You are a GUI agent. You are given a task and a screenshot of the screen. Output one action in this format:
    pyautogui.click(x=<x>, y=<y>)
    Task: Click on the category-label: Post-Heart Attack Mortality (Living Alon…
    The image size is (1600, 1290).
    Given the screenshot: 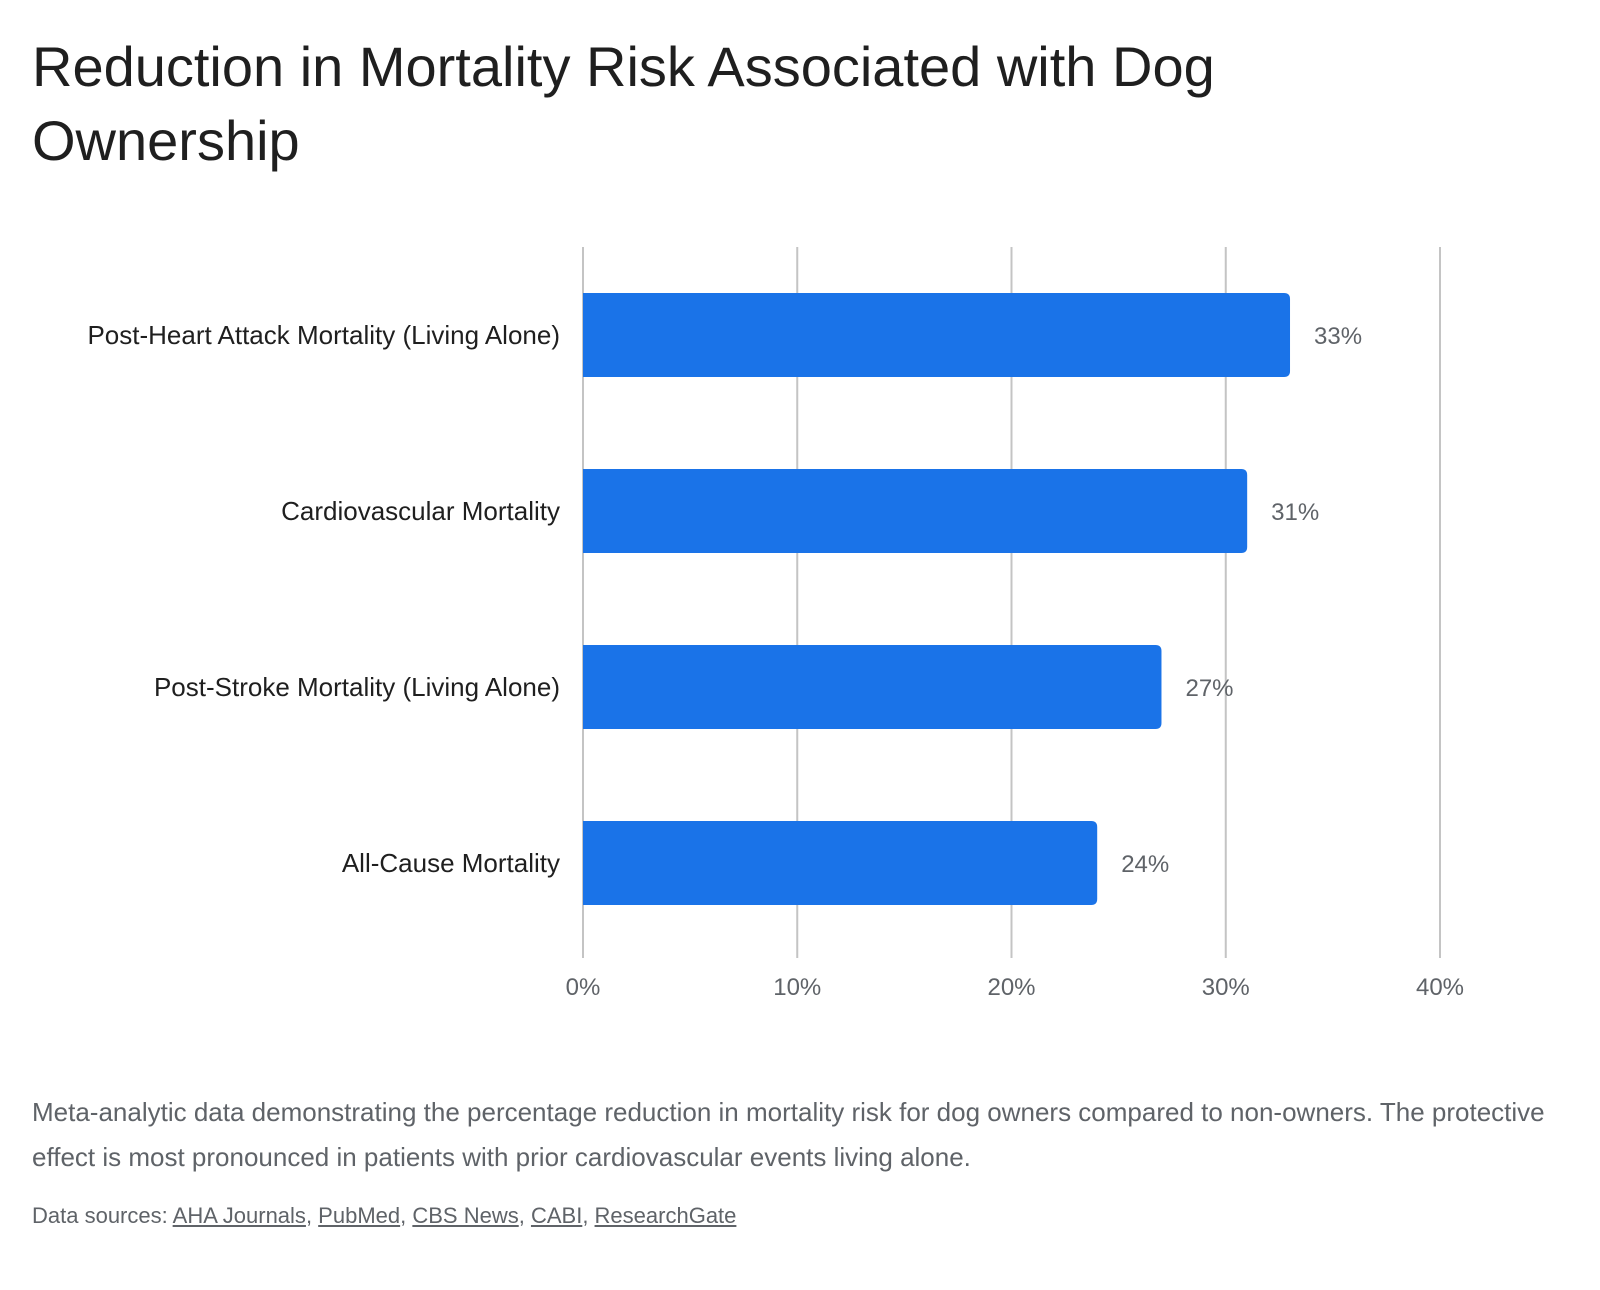 What is the action you would take?
    pyautogui.click(x=323, y=335)
    